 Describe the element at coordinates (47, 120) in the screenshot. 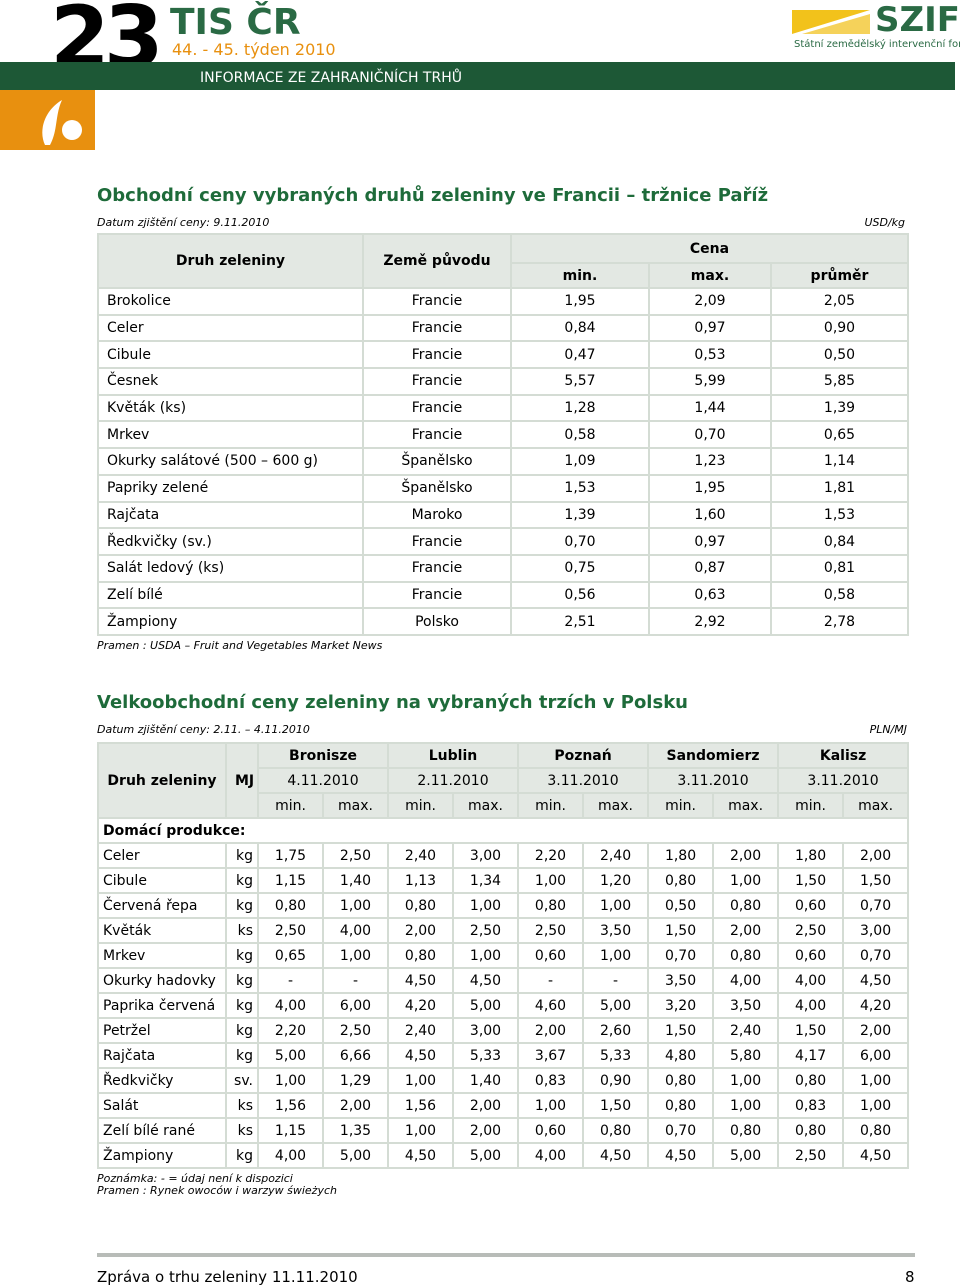

I see `header-icon` at that location.